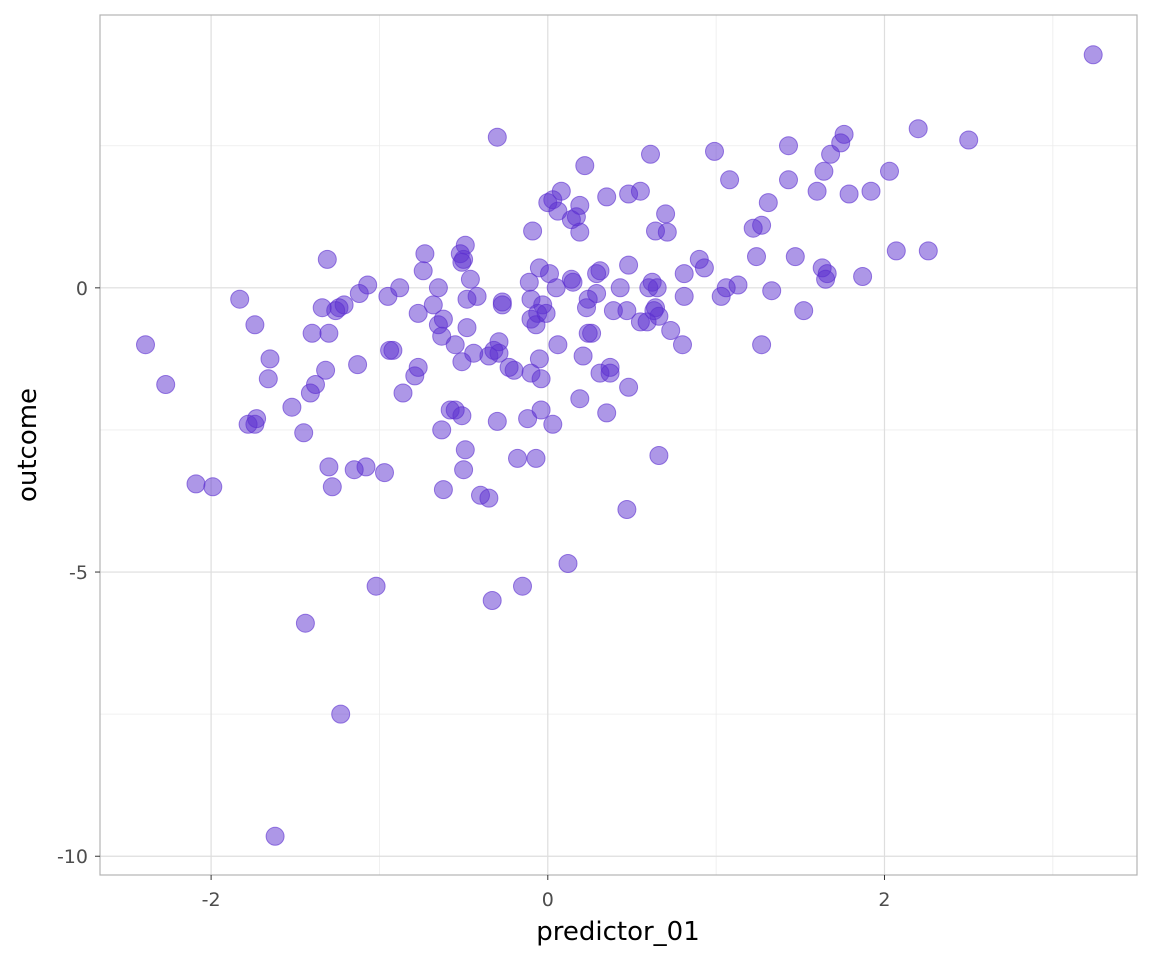 This screenshot has height=960, width=1152. I want to click on y-tick-label: 0, so click(82, 289).